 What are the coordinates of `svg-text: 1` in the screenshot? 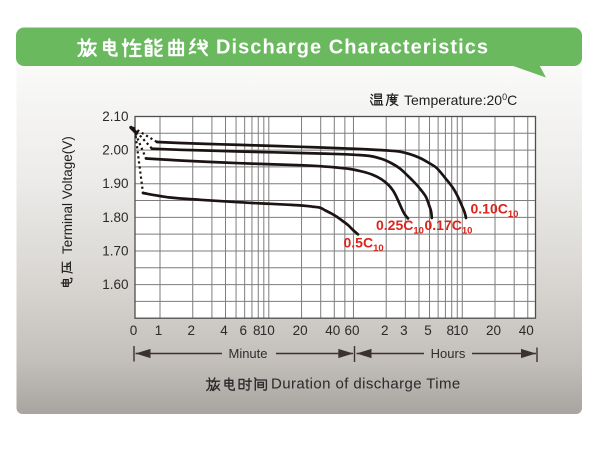 It's located at (159, 330).